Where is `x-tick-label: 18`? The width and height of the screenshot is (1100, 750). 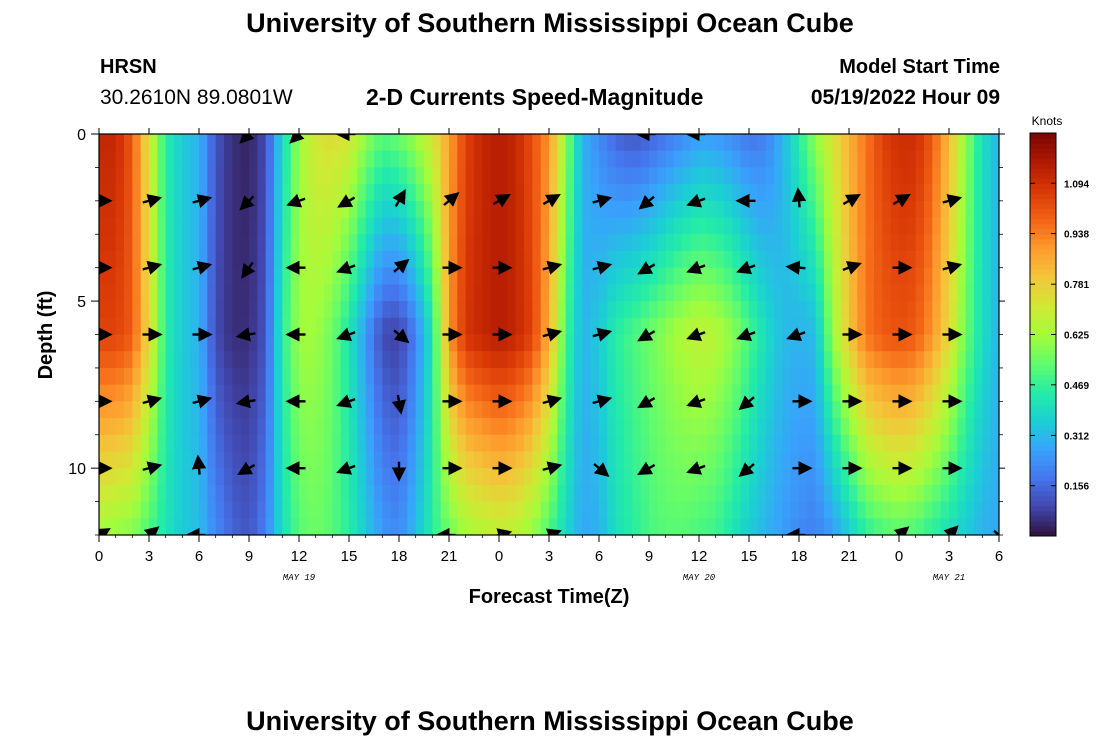
x-tick-label: 18 is located at coordinates (799, 556).